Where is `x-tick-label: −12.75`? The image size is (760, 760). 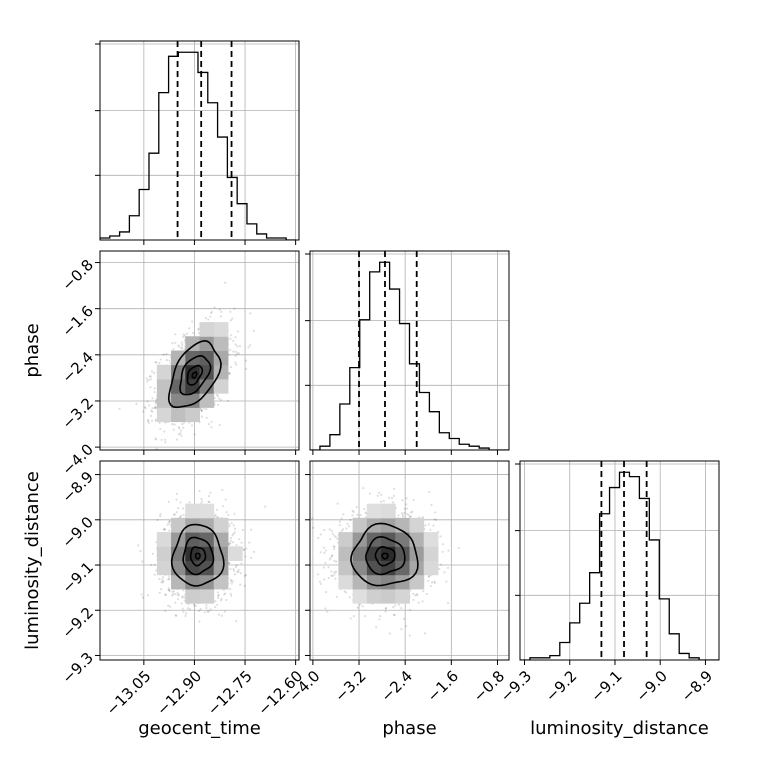
x-tick-label: −12.75 is located at coordinates (230, 693).